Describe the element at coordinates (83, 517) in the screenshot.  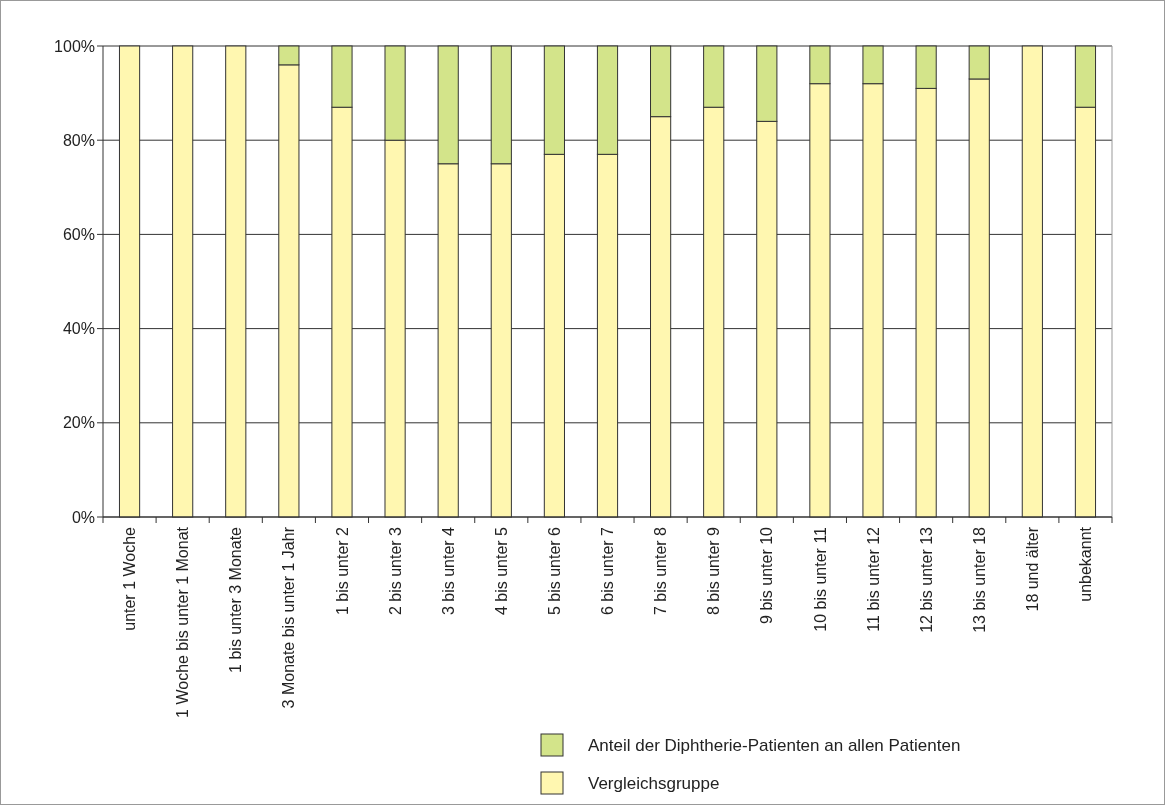
I see `y-tick-label: 0%` at that location.